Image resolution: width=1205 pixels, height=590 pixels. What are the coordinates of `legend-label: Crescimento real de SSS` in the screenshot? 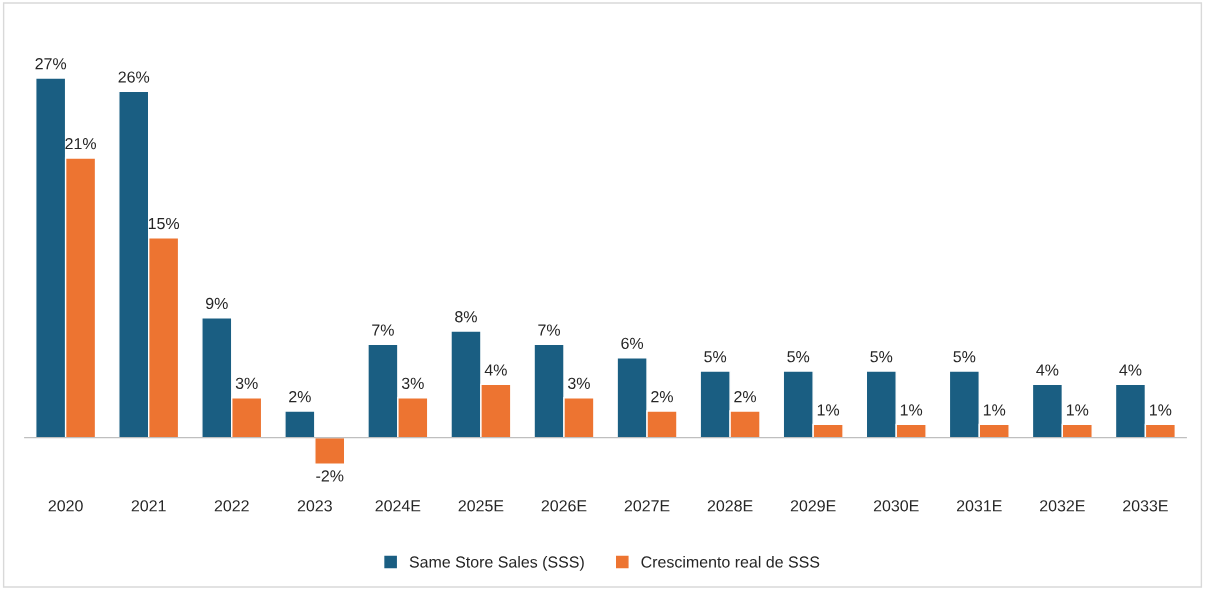 It's located at (730, 561).